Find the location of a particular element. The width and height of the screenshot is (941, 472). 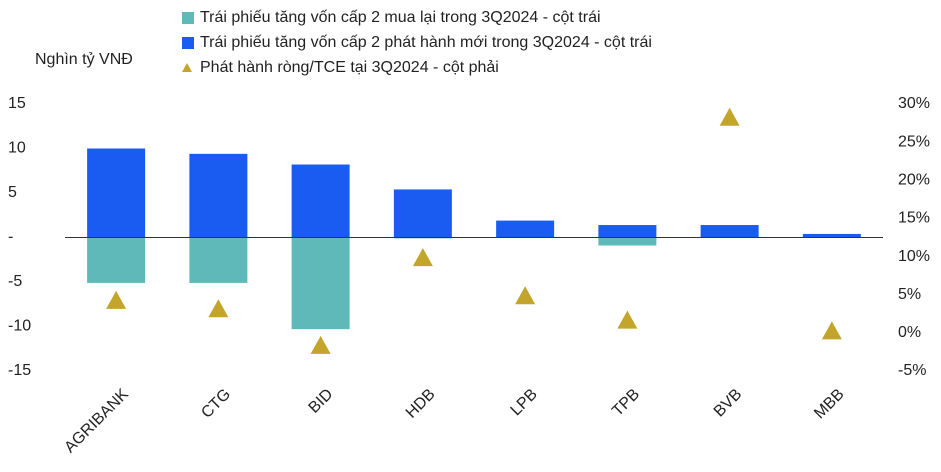

y-tick-label: -15 is located at coordinates (19, 370).